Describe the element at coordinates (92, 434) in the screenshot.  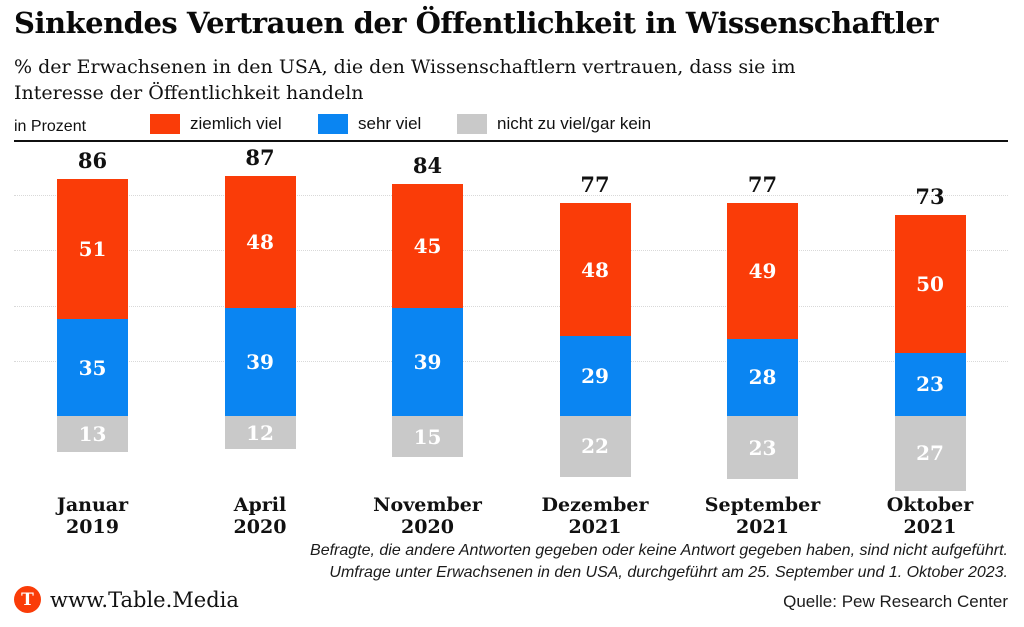
I see `bar-segment-nicht-zu-viel: 13` at that location.